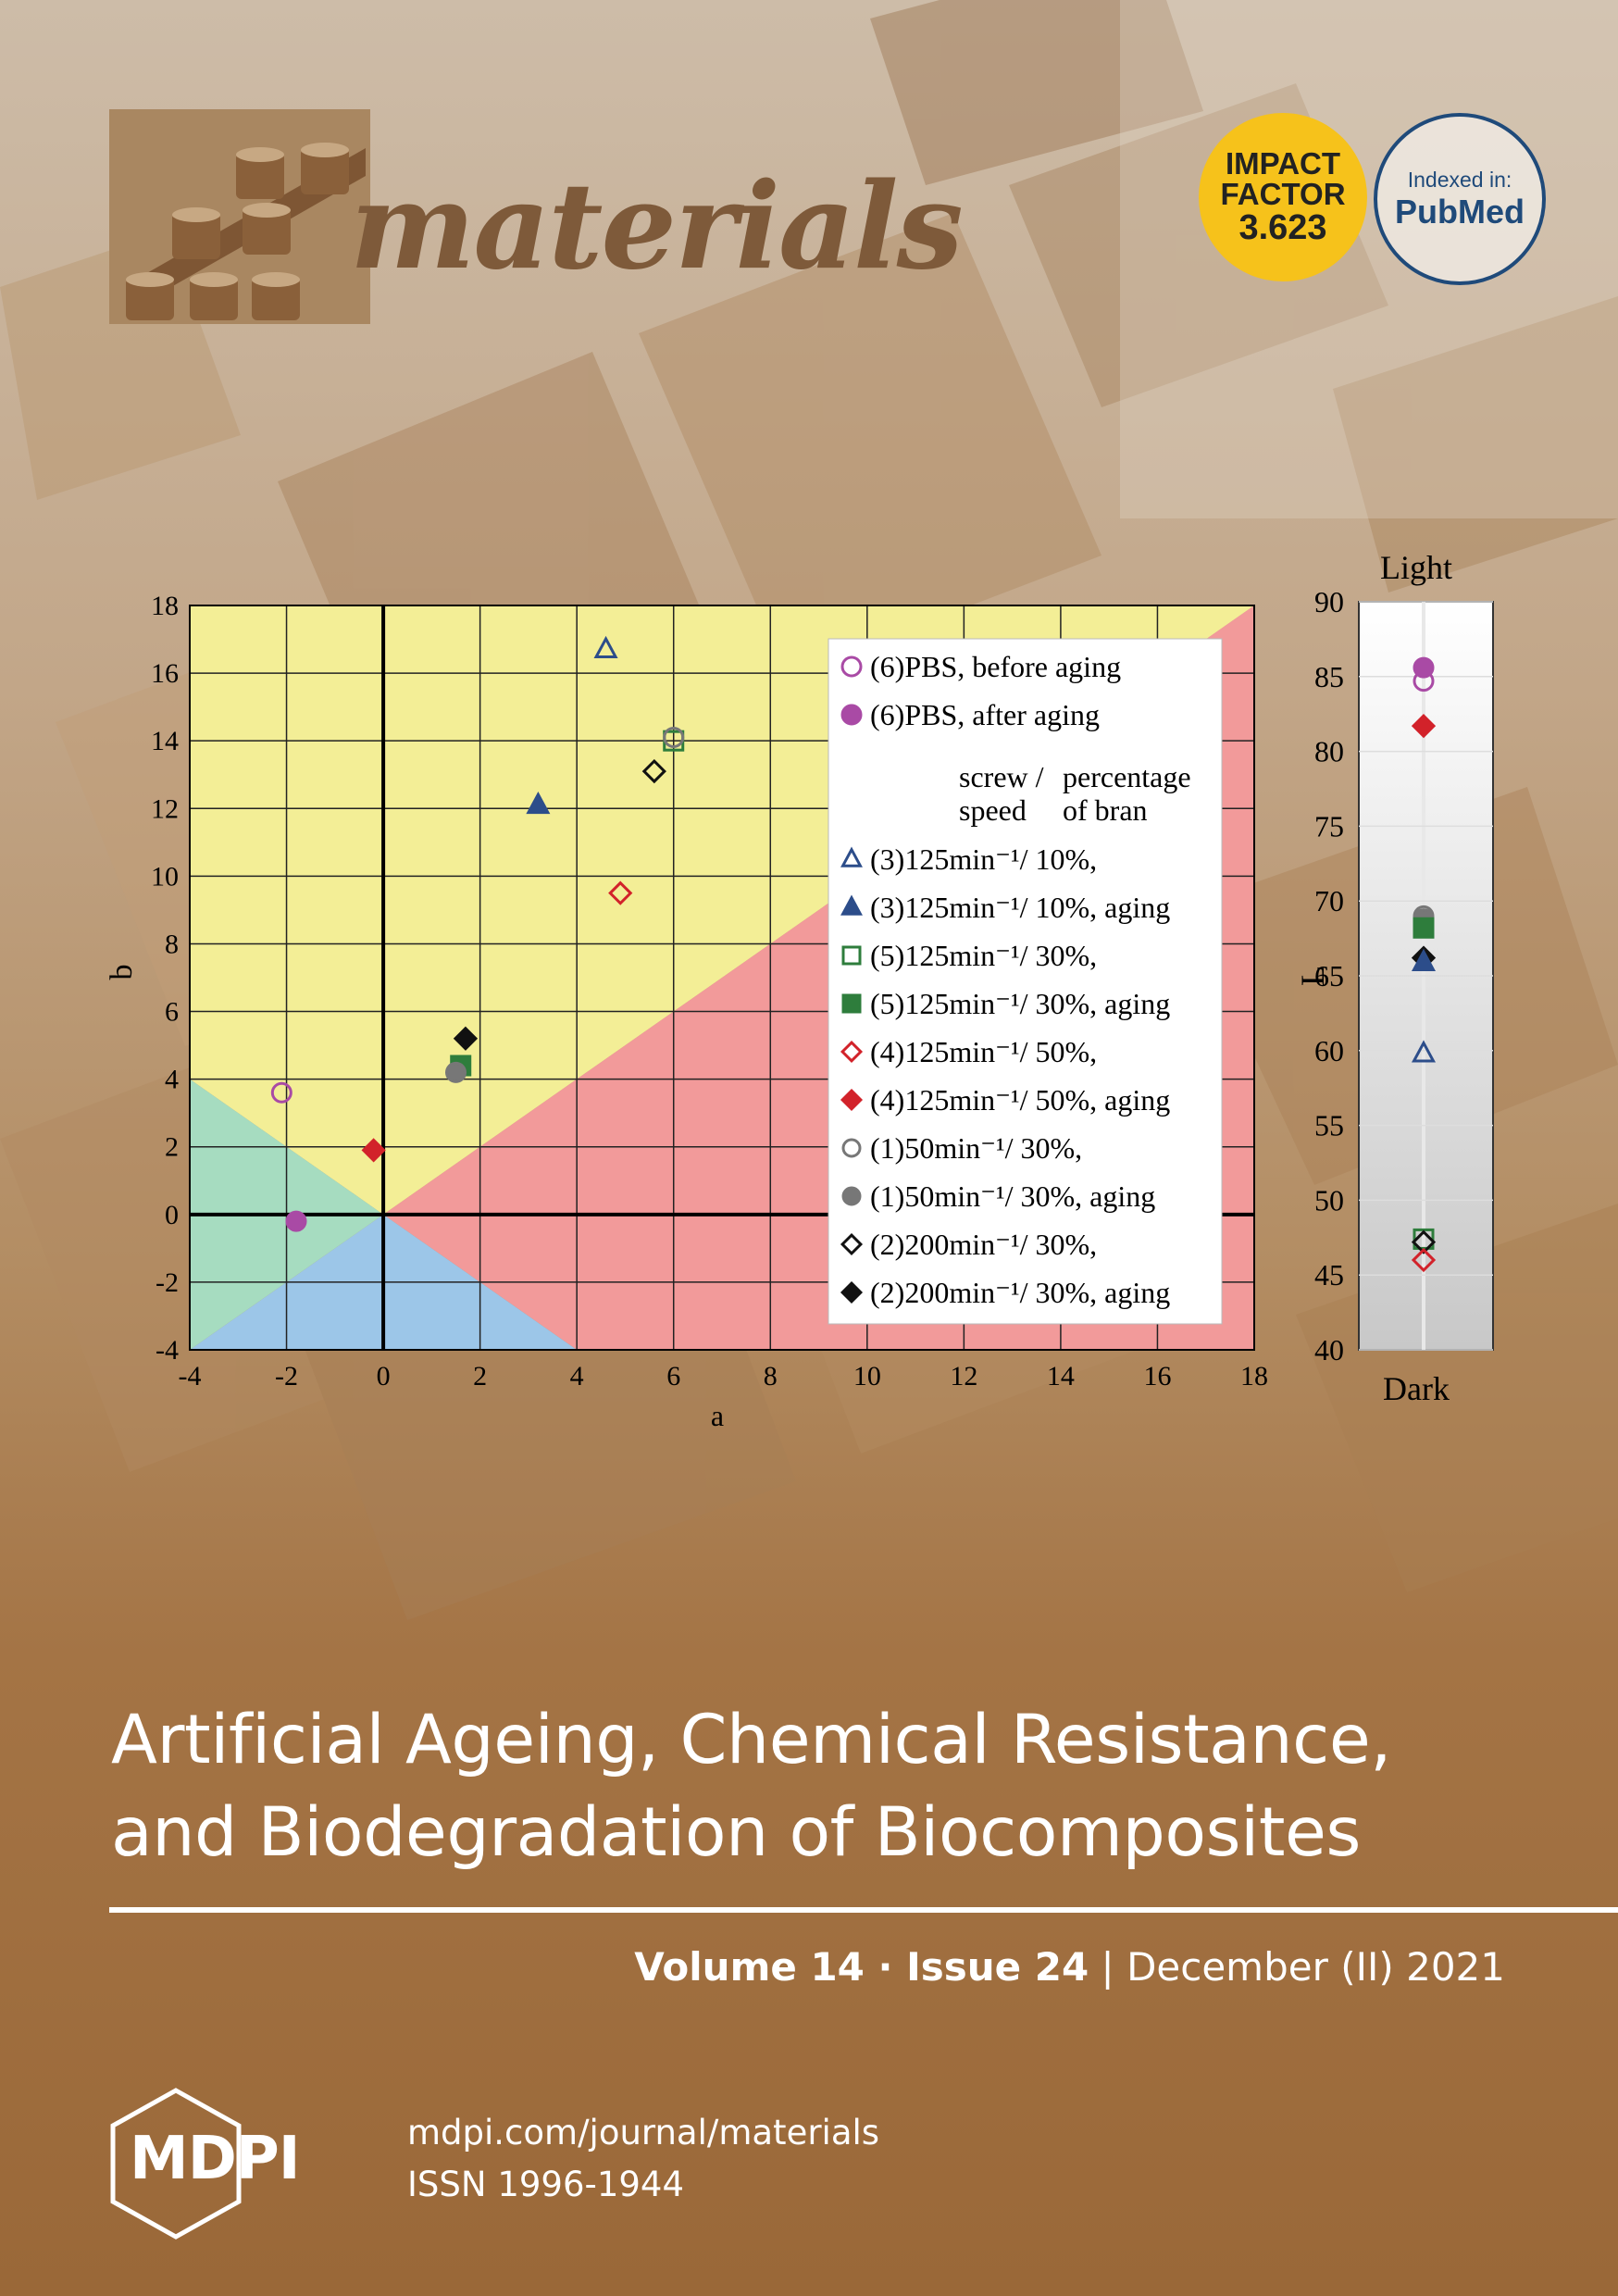 This screenshot has width=1618, height=2296. What do you see at coordinates (1001, 776) in the screenshot?
I see `legend-subheader: screw /` at bounding box center [1001, 776].